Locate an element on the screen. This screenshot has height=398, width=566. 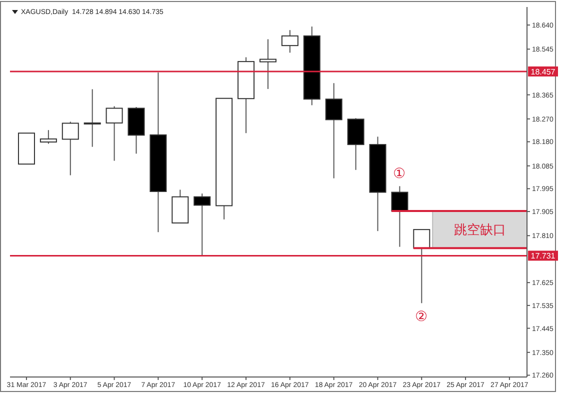
annotation: ② is located at coordinates (421, 316).